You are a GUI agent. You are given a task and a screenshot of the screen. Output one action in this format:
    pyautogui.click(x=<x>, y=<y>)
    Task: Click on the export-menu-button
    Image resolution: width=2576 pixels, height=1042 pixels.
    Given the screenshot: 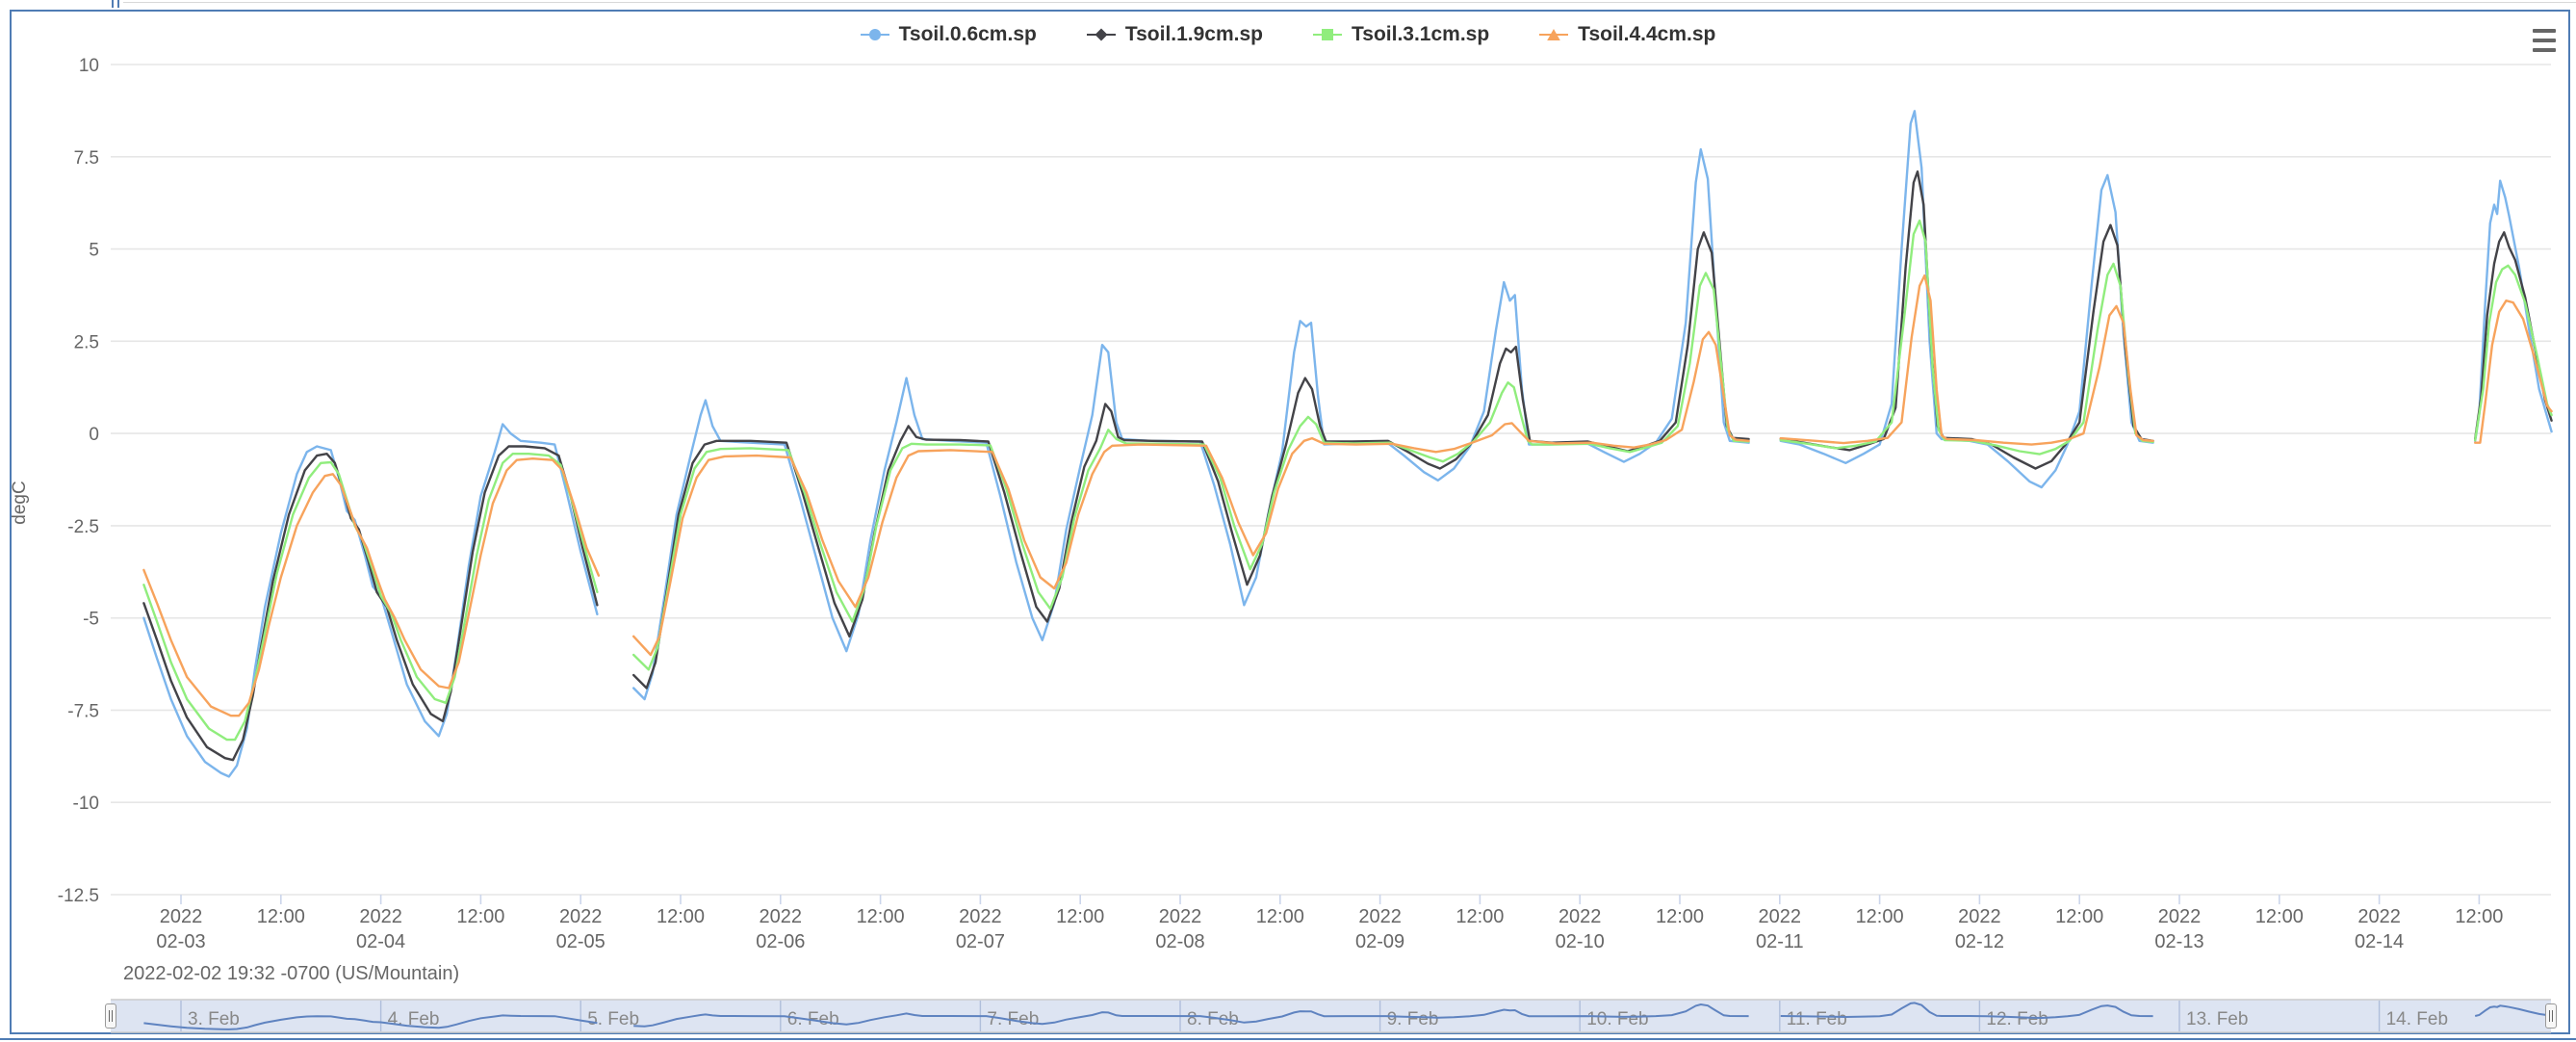 What is the action you would take?
    pyautogui.click(x=2544, y=40)
    